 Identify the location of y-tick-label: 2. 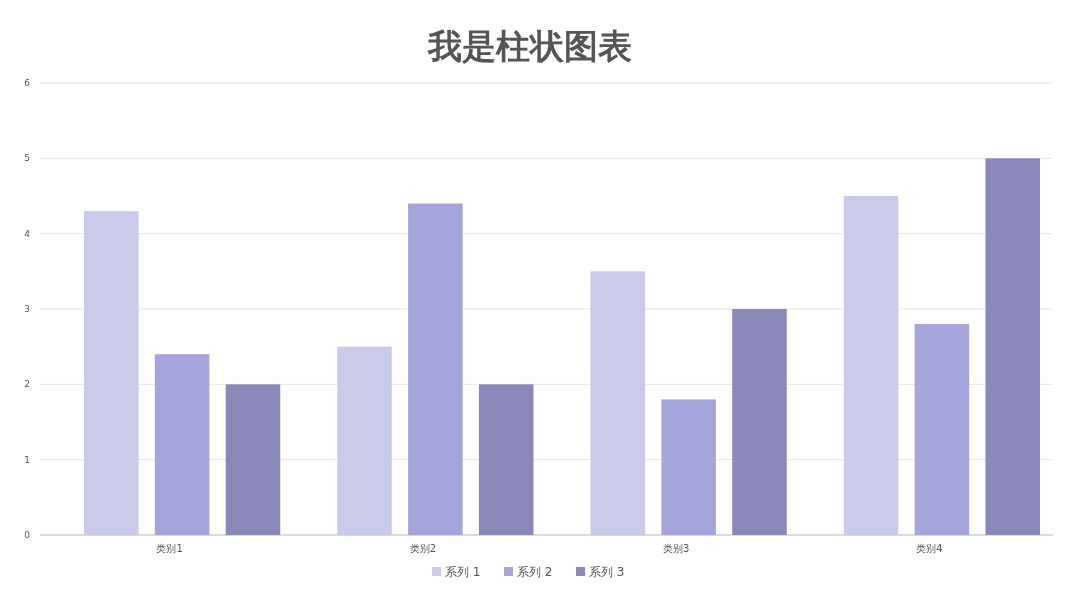
(27, 384).